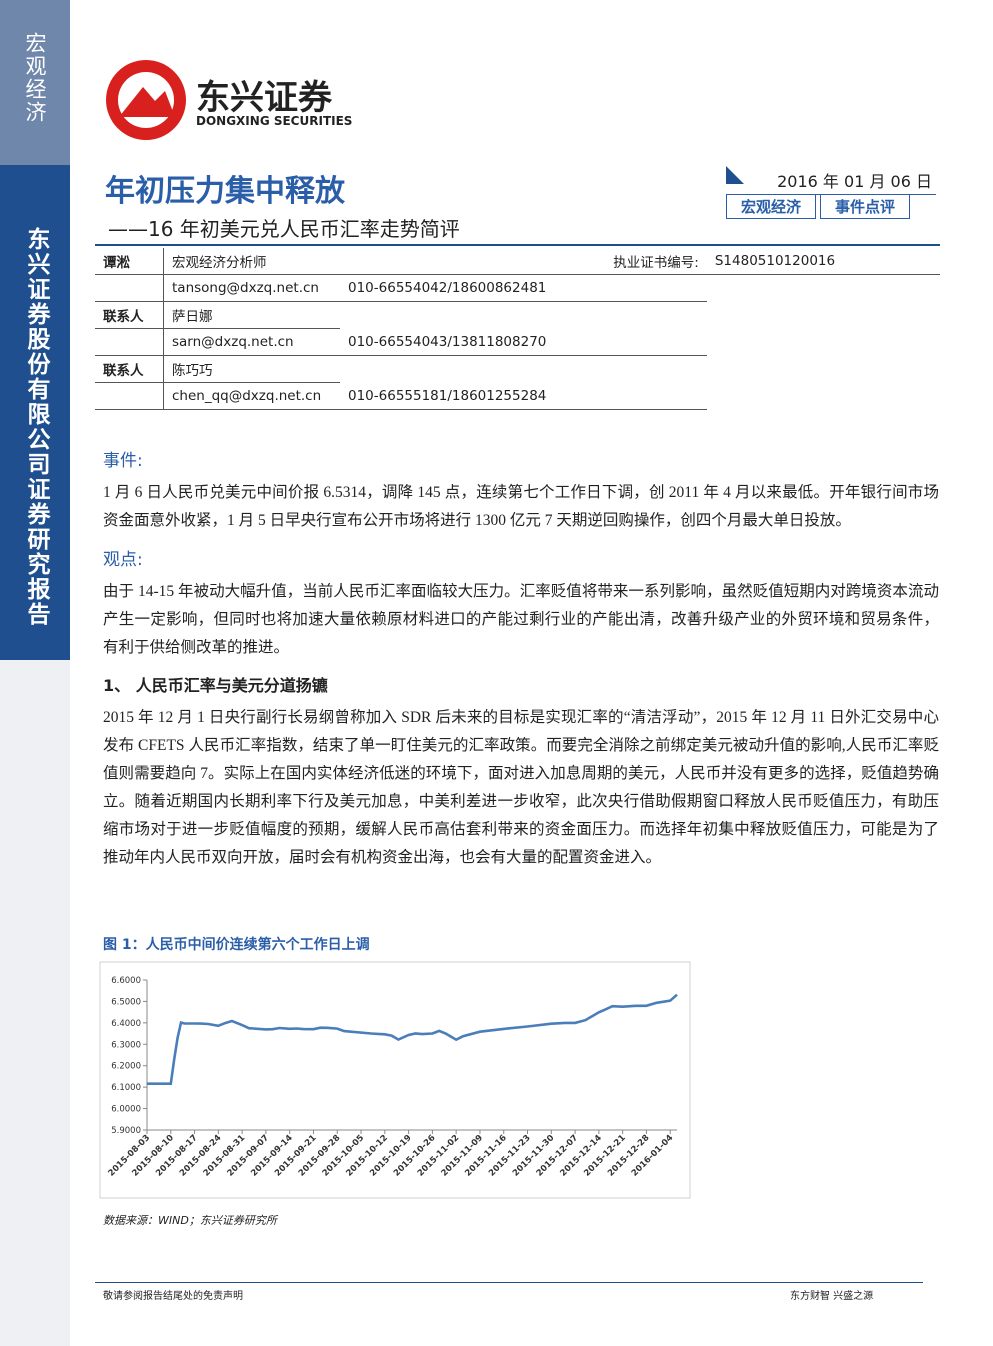  I want to click on tag: 宏观经济, so click(771, 206).